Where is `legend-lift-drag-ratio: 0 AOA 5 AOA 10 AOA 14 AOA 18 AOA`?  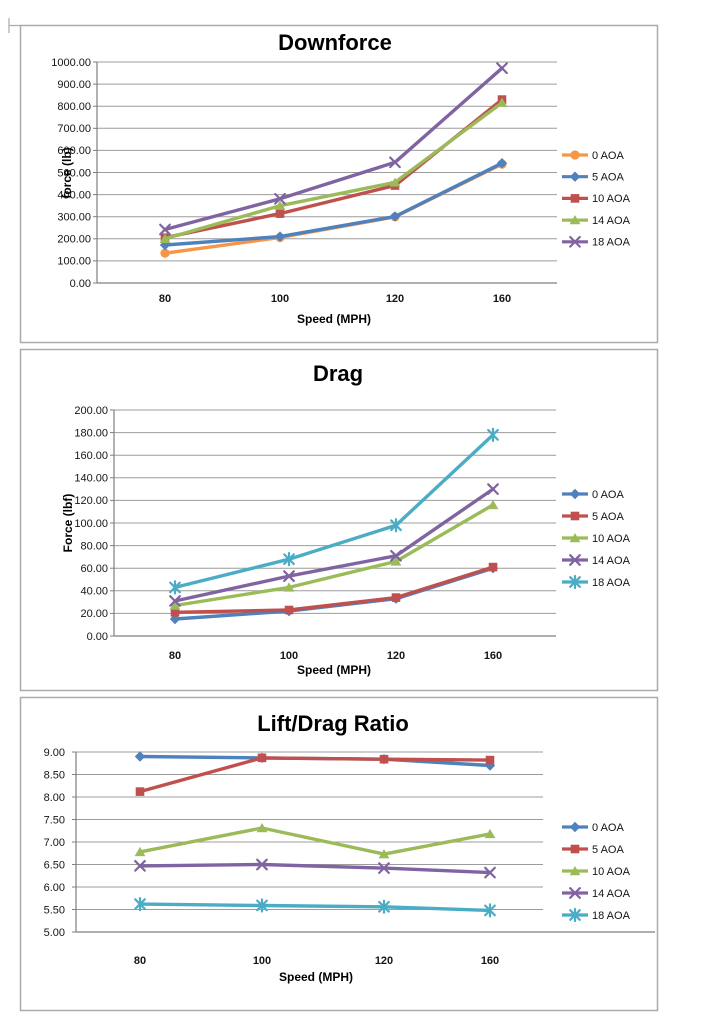
legend-lift-drag-ratio: 0 AOA 5 AOA 10 AOA 14 AOA 18 AOA is located at coordinates (596, 872).